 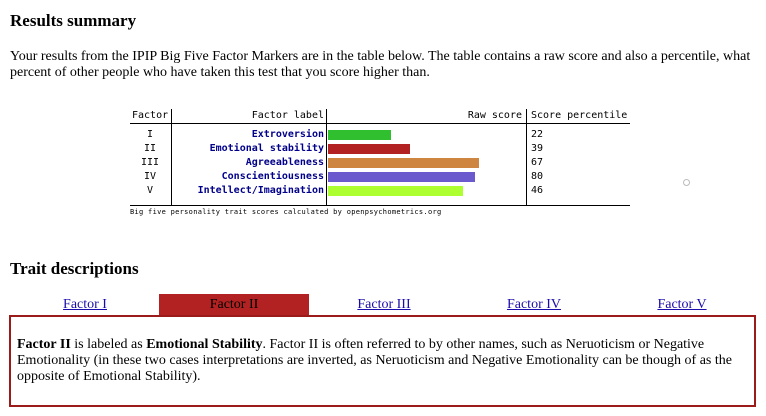 What do you see at coordinates (73, 20) in the screenshot?
I see `results-summary-heading: Results summary` at bounding box center [73, 20].